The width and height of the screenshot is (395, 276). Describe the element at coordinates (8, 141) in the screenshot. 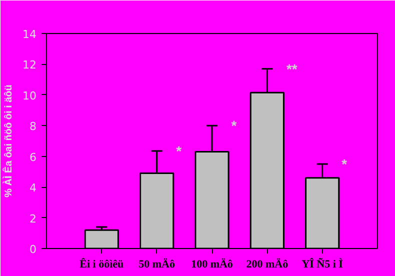

I see `y-axis-title: % ÀÌ Êa ôai ñöô ôi i äôü` at that location.